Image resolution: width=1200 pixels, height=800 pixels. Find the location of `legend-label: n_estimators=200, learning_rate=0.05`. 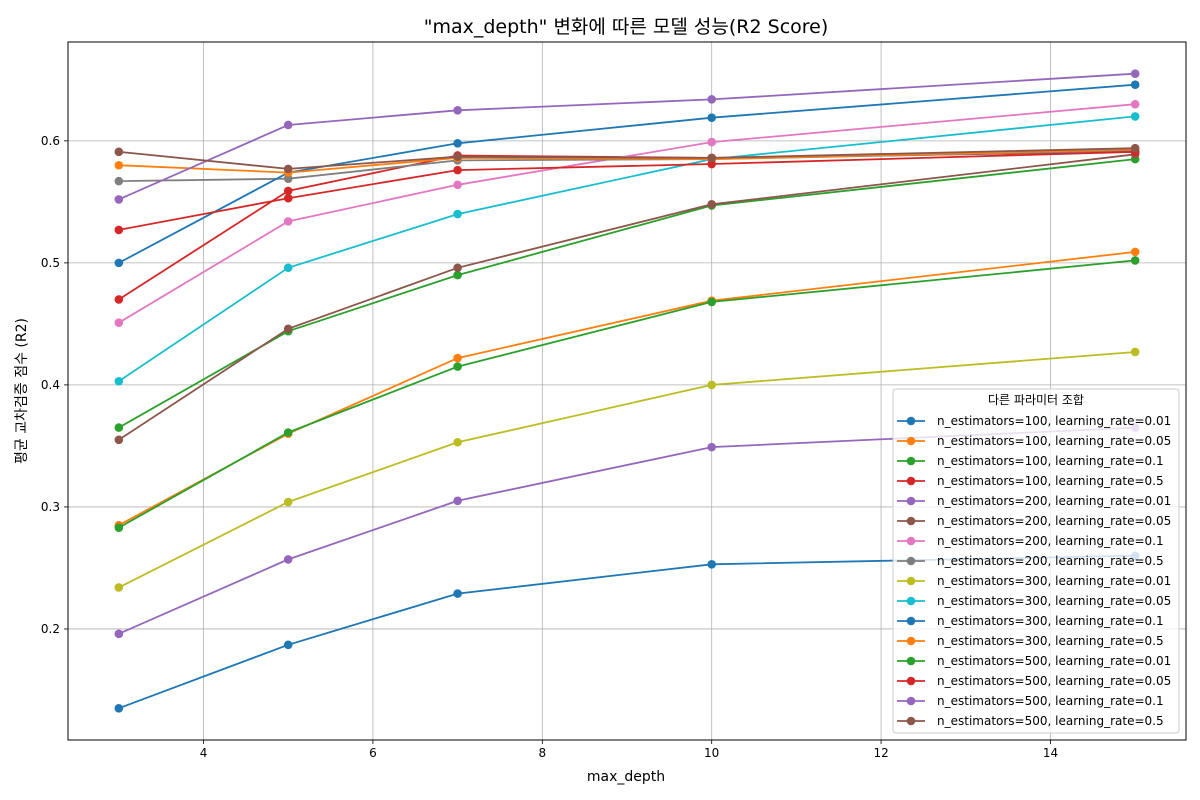

legend-label: n_estimators=200, learning_rate=0.05 is located at coordinates (1054, 521).